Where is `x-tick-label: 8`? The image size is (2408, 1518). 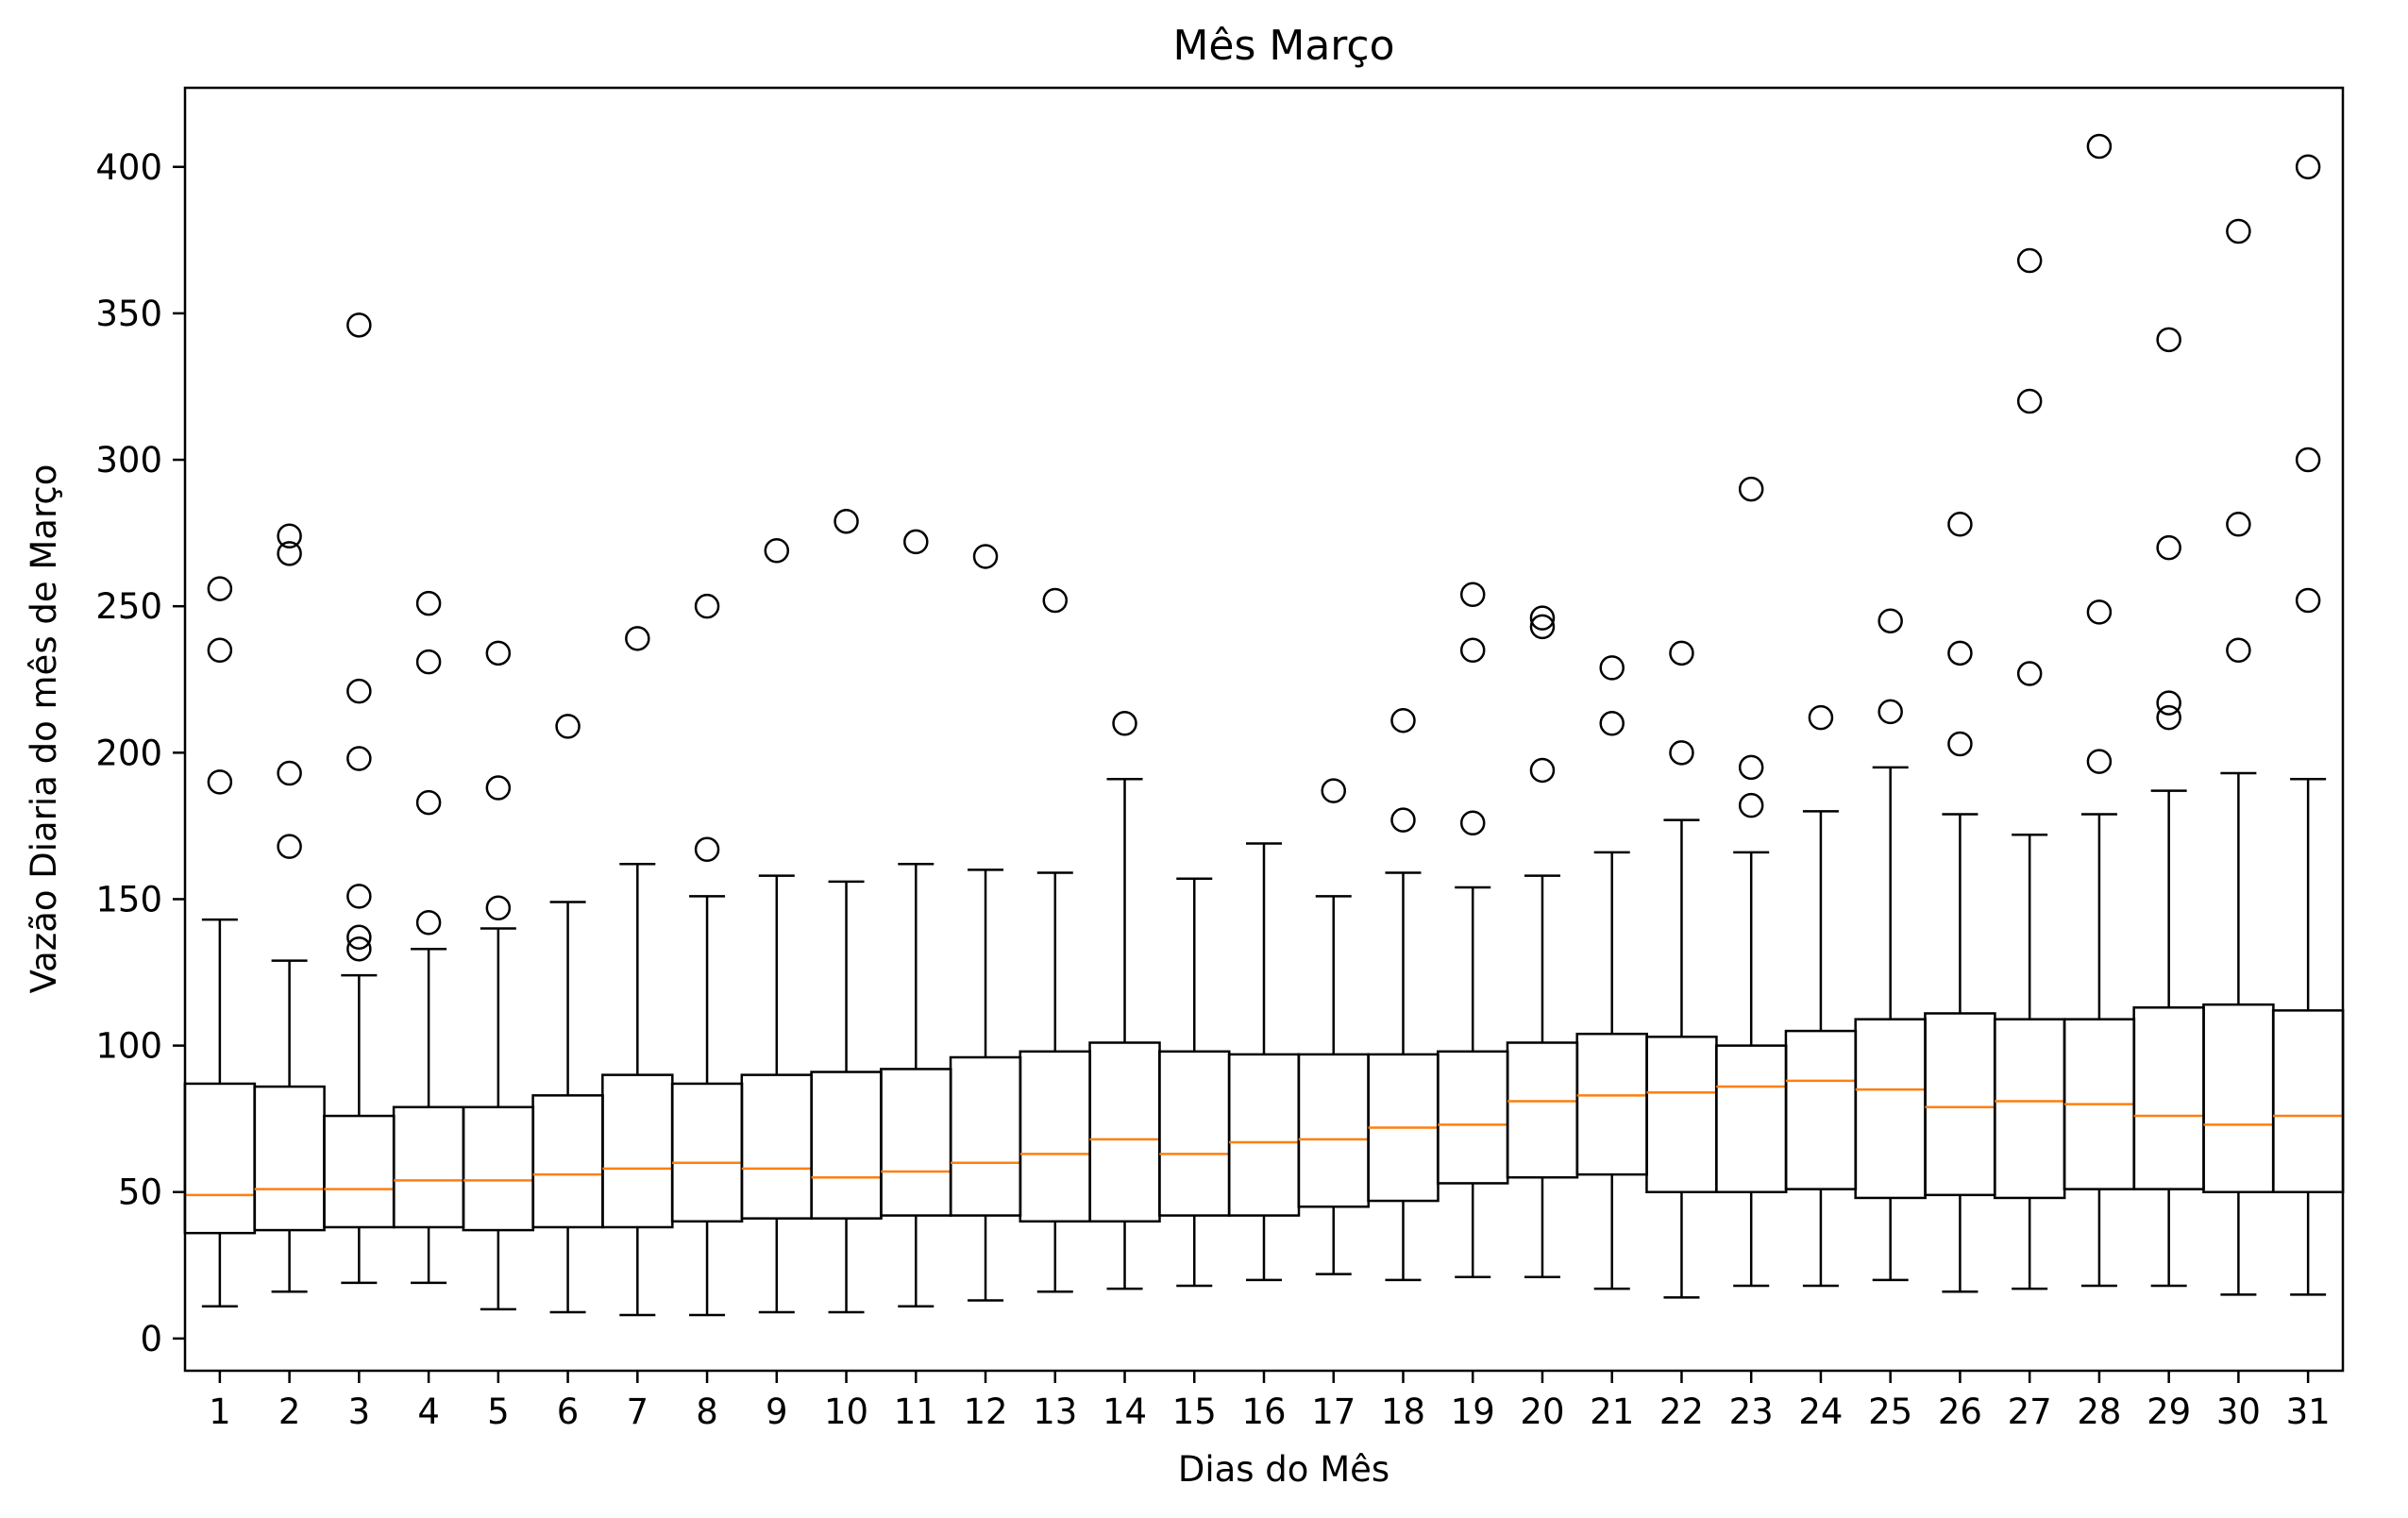 x-tick-label: 8 is located at coordinates (707, 1412).